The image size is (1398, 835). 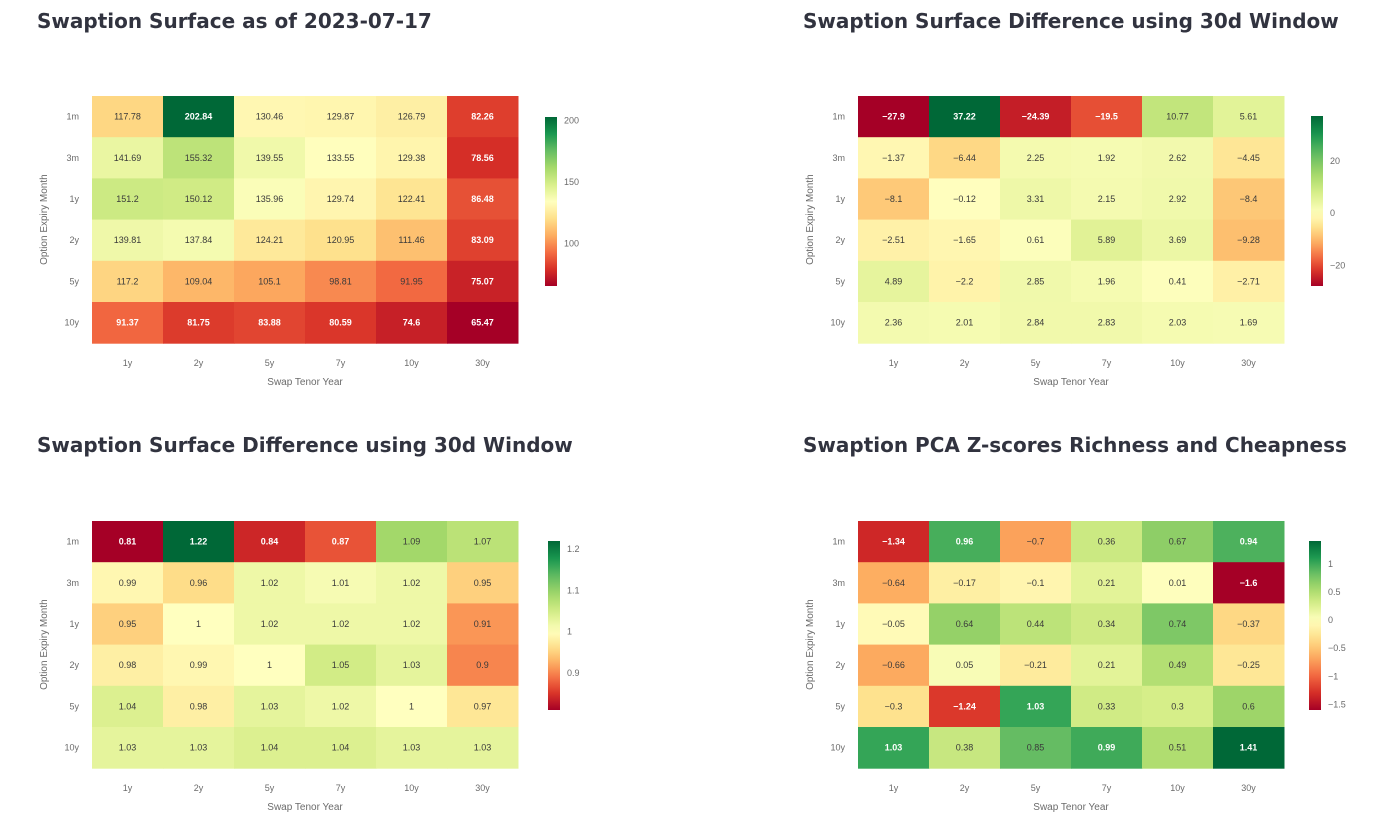 I want to click on x-tick-label: 10y, so click(x=1177, y=788).